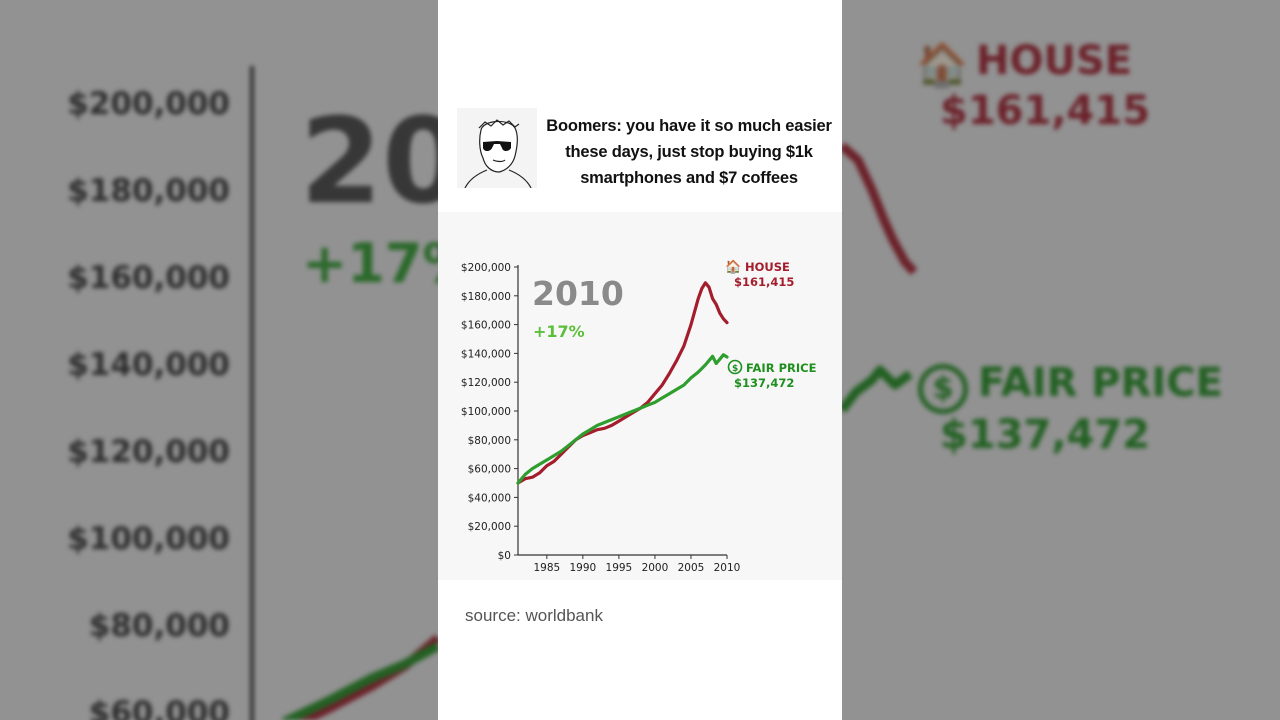  I want to click on bg-y-tick: $160,000, so click(148, 278).